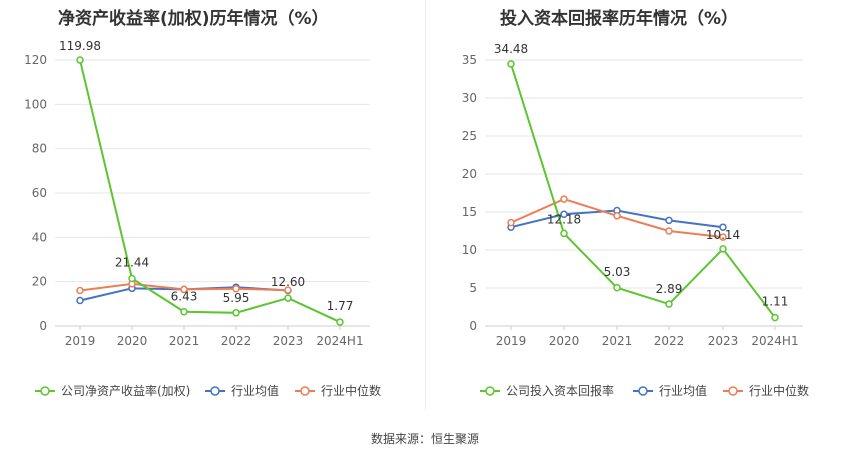  I want to click on y-tick-label: 120, so click(35, 60).